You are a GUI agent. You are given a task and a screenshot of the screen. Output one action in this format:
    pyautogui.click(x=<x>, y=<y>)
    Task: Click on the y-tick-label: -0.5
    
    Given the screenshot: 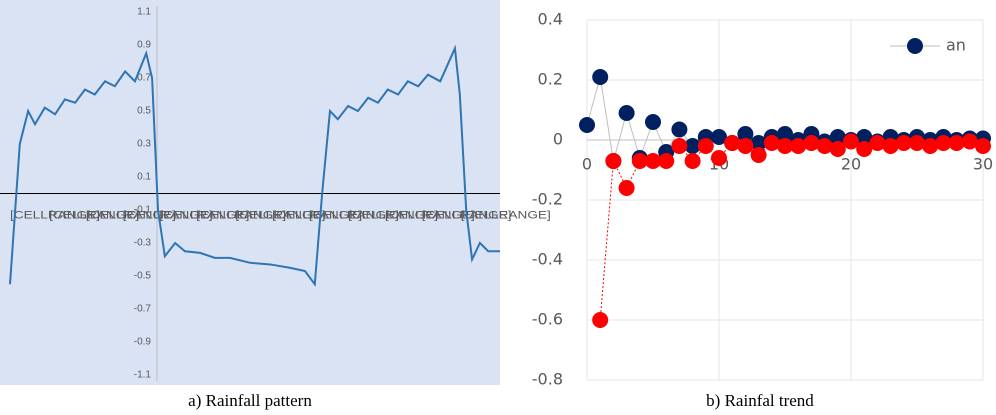 What is the action you would take?
    pyautogui.click(x=143, y=276)
    